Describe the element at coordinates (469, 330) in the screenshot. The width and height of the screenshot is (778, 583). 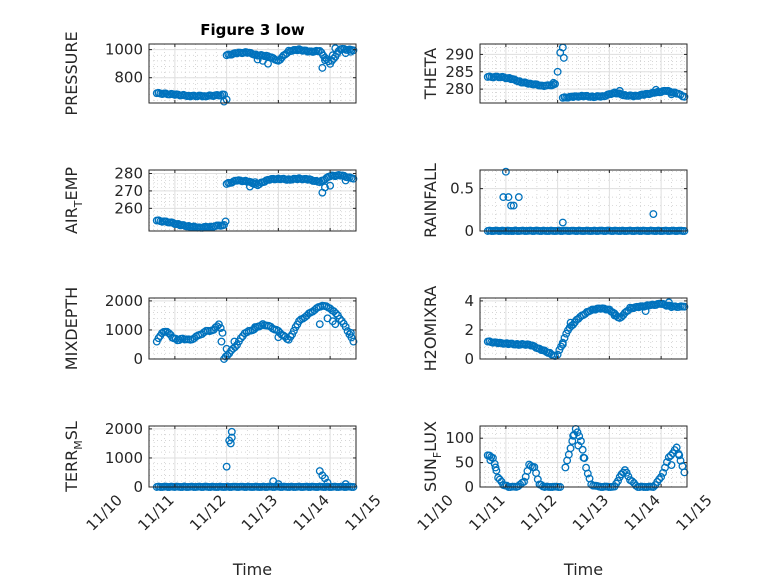
I see `y-tick-label: 2` at that location.